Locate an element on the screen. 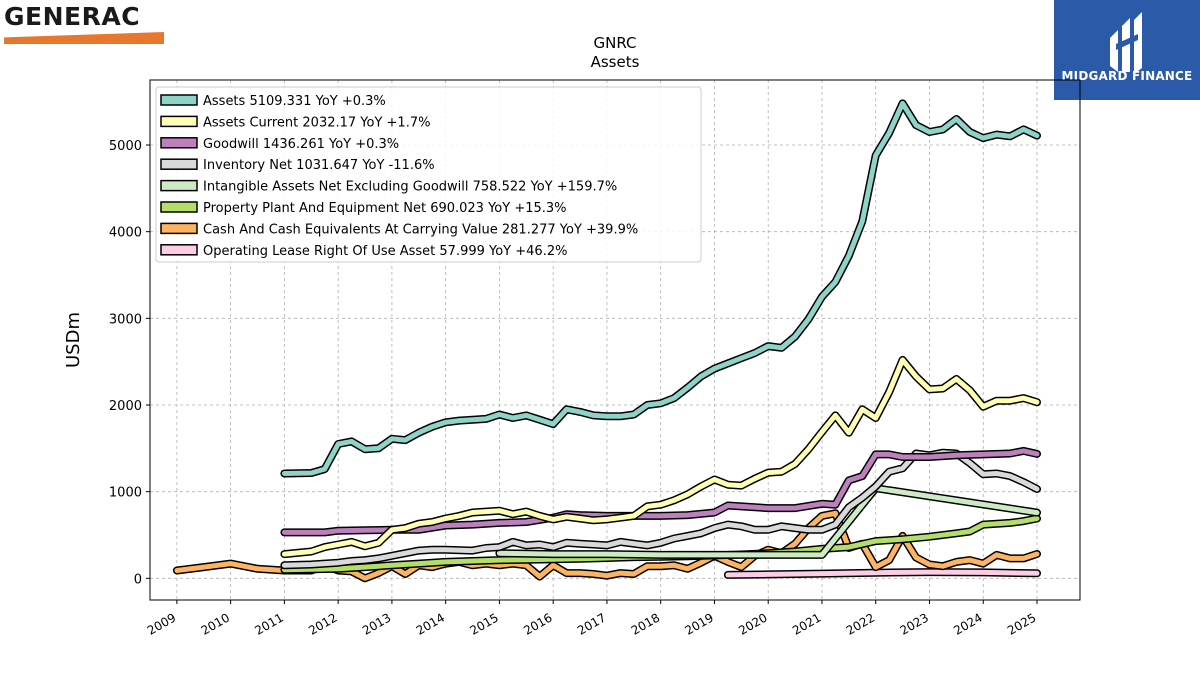 The height and width of the screenshot is (675, 1200). y-tick-label: 4000 is located at coordinates (125, 233).